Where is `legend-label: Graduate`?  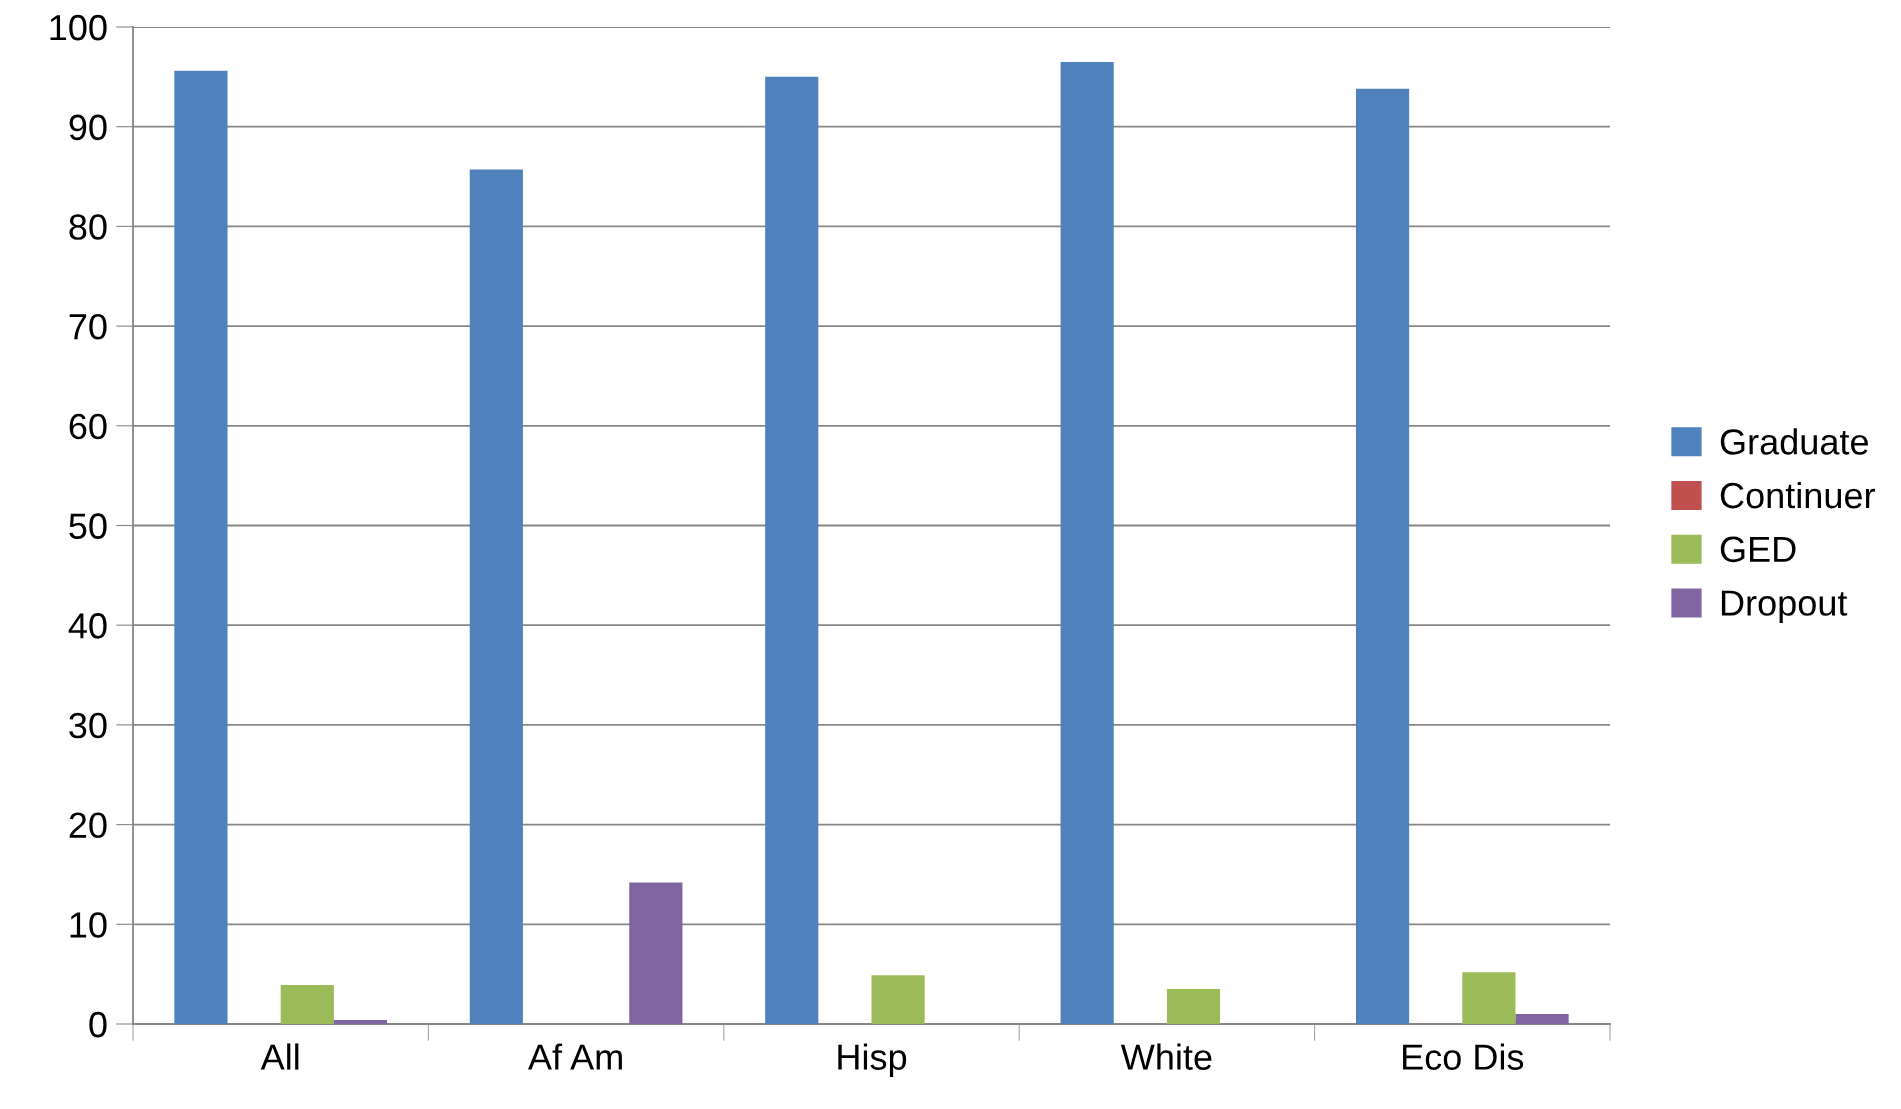 legend-label: Graduate is located at coordinates (1794, 441).